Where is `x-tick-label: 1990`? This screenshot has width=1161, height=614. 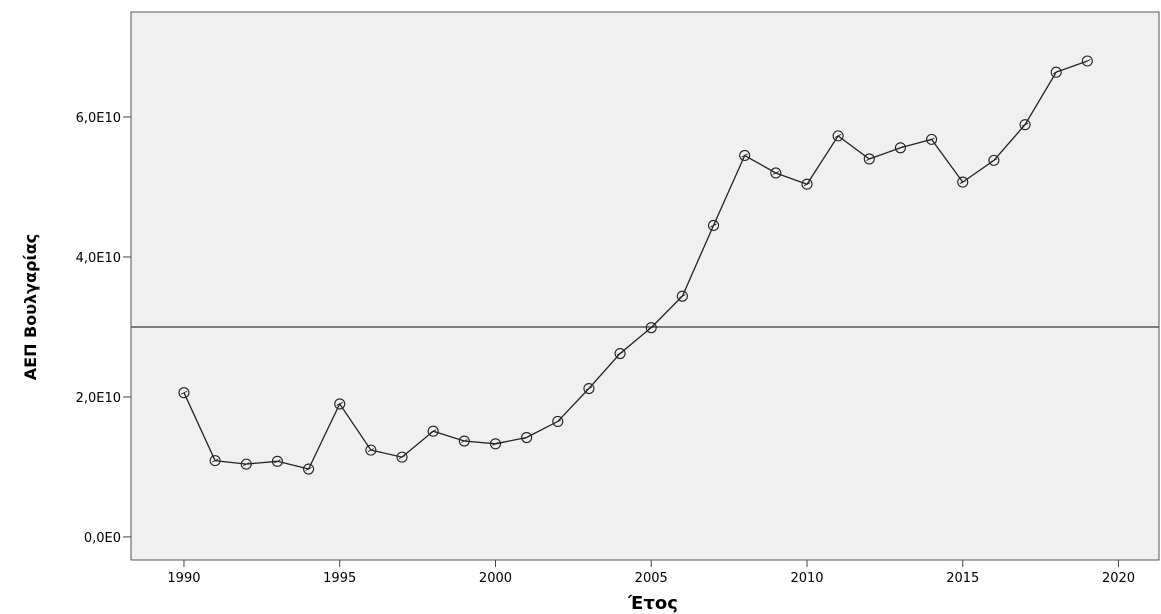 x-tick-label: 1990 is located at coordinates (183, 578).